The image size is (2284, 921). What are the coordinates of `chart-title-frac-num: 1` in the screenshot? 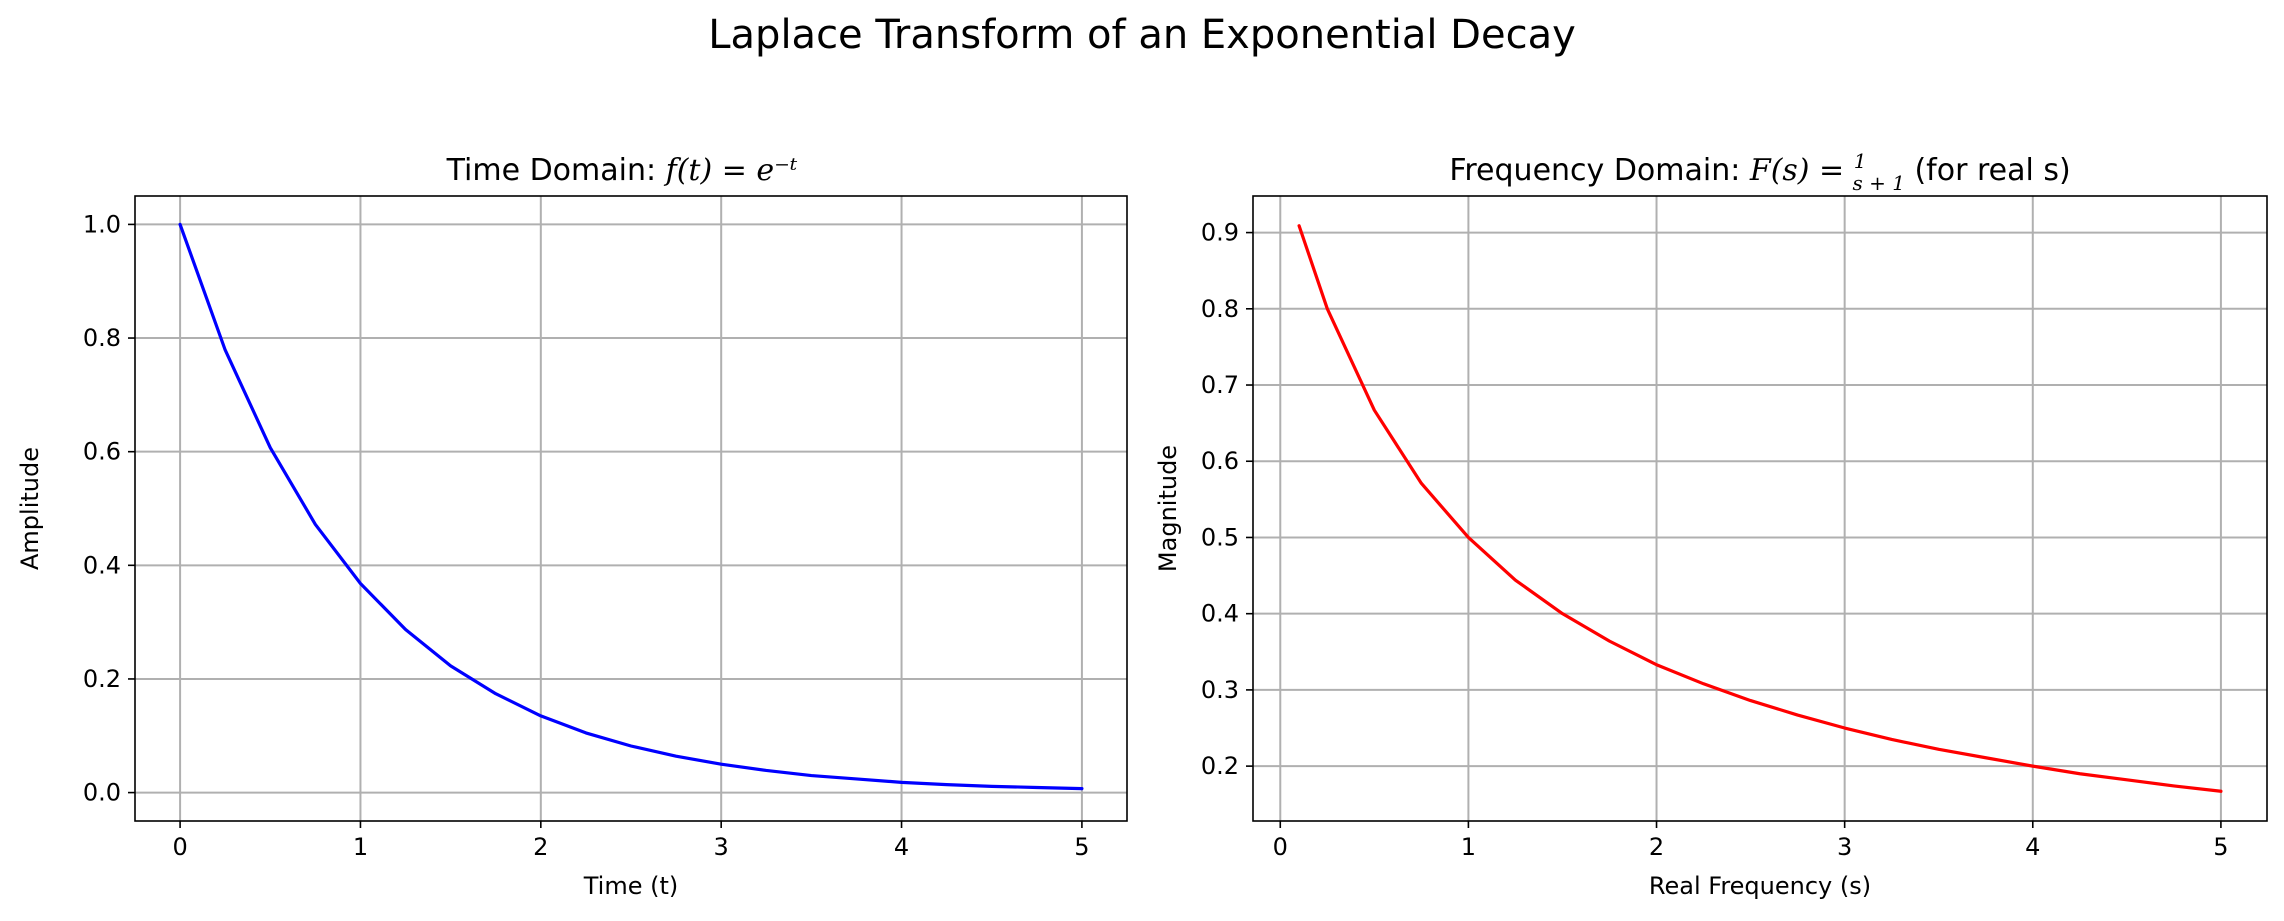 It's located at (1860, 161).